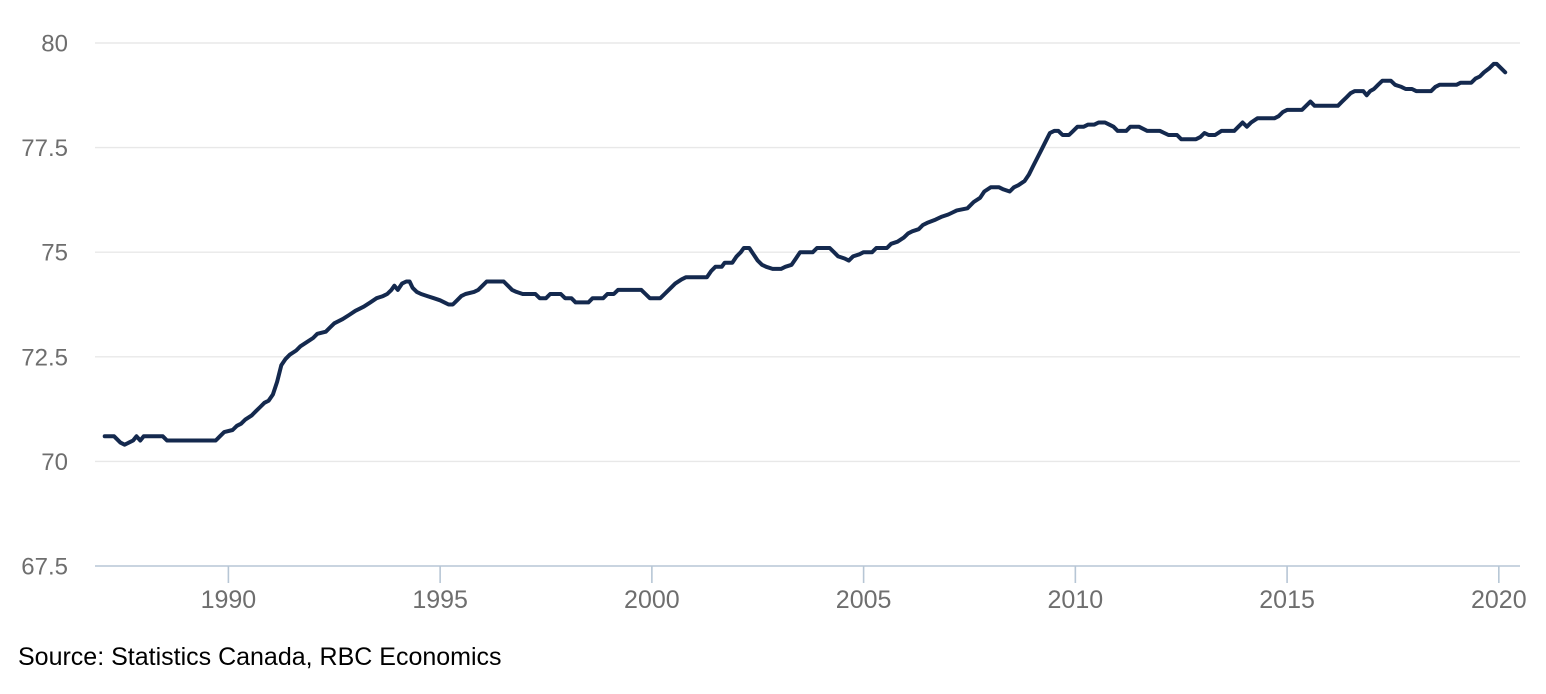  What do you see at coordinates (260, 657) in the screenshot?
I see `source-note: Source: Statistics Canada, RBC Economics` at bounding box center [260, 657].